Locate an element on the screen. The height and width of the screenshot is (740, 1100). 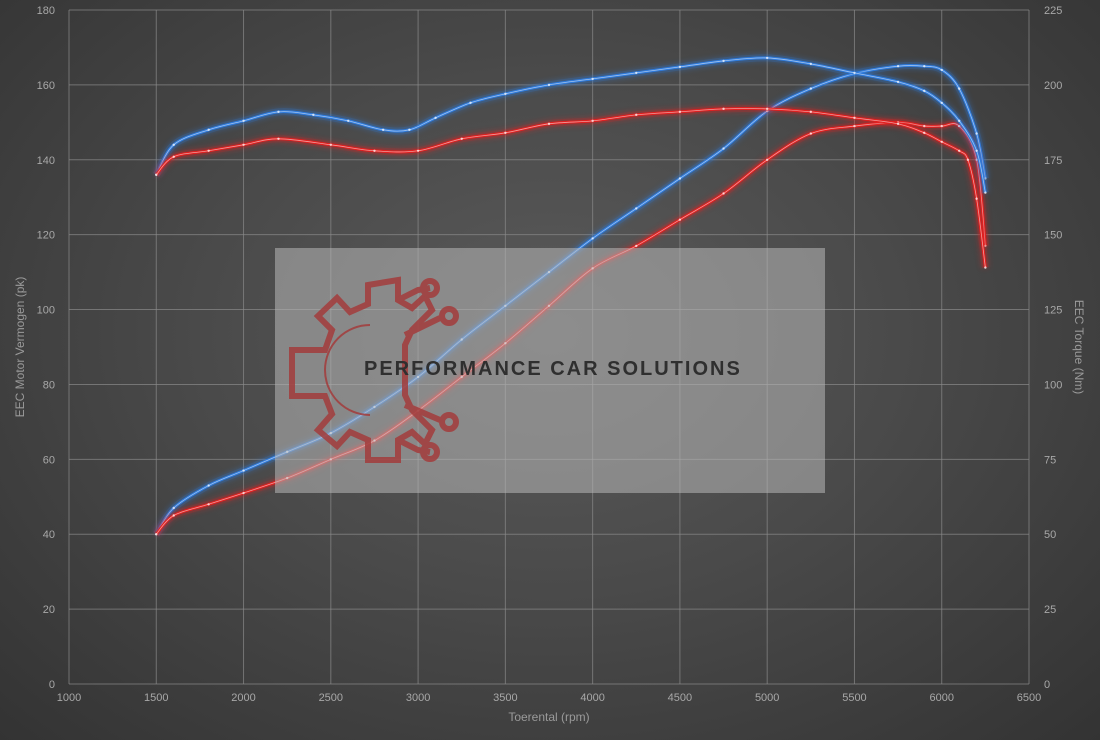
series-highlight is located at coordinates (570, 125).